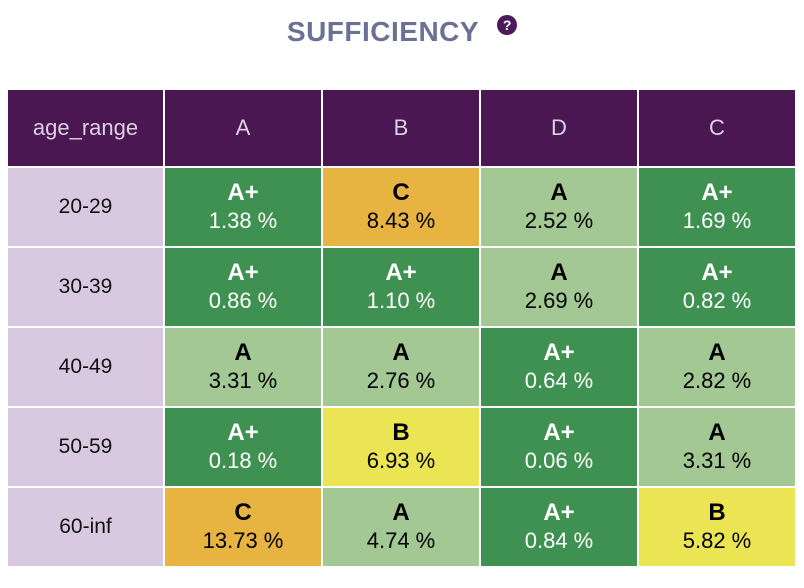 This screenshot has width=804, height=588. I want to click on row-label: 20-29, so click(85, 207).